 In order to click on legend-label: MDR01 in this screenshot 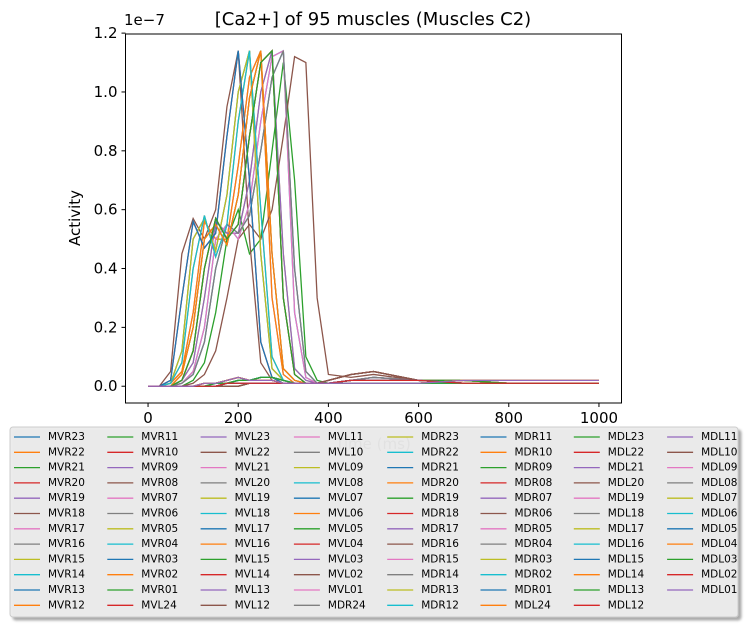, I will do `click(534, 590)`.